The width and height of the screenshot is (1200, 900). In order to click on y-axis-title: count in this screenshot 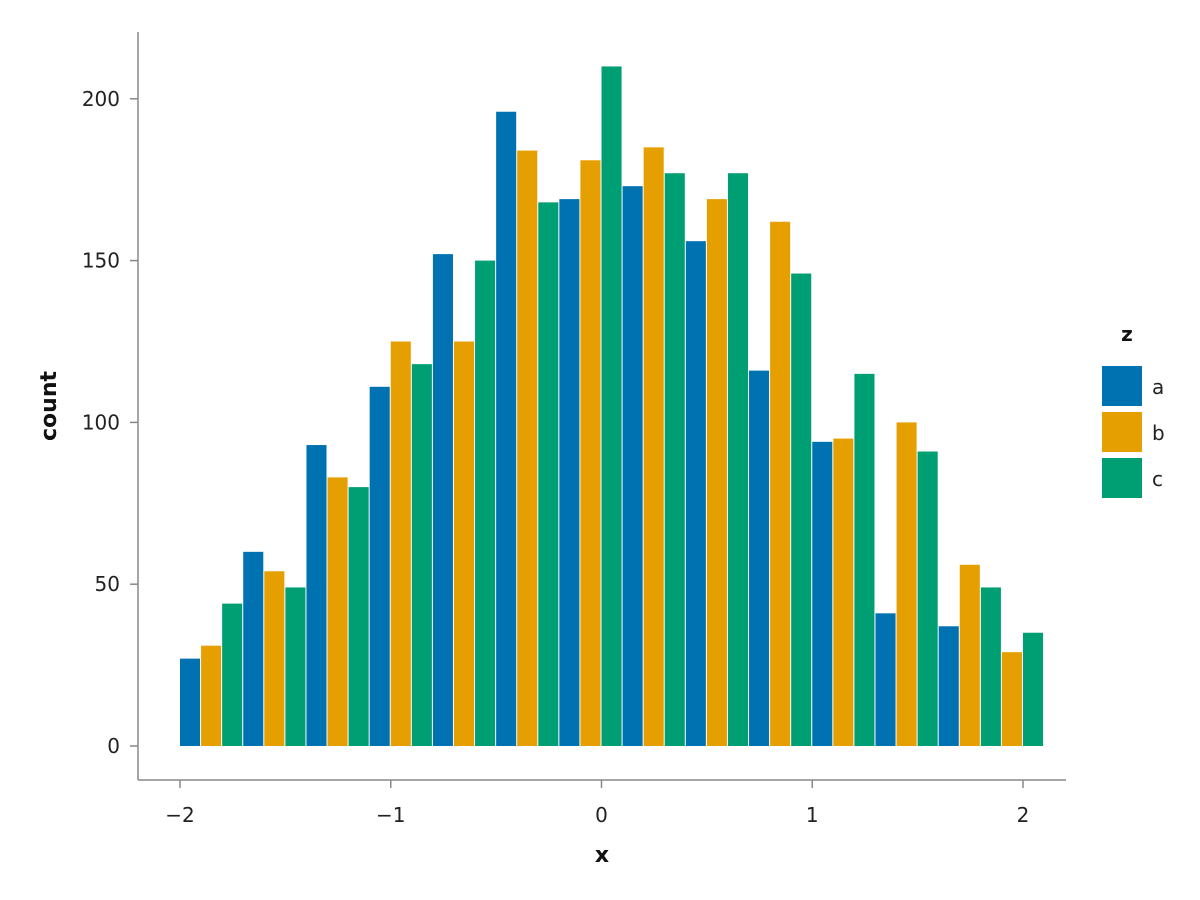, I will do `click(49, 406)`.